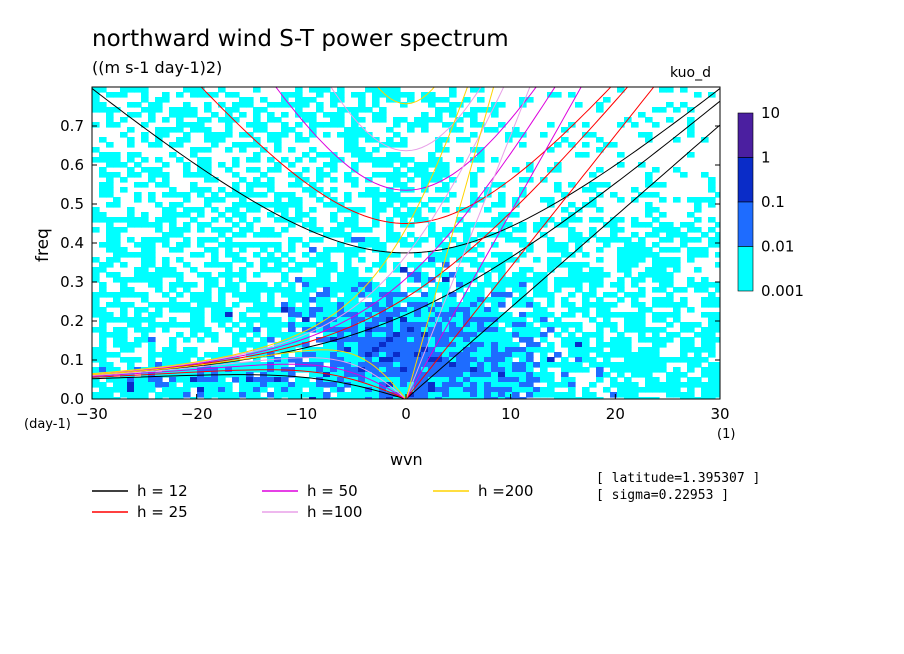 The height and width of the screenshot is (654, 904). I want to click on legend-label: h = 12, so click(162, 491).